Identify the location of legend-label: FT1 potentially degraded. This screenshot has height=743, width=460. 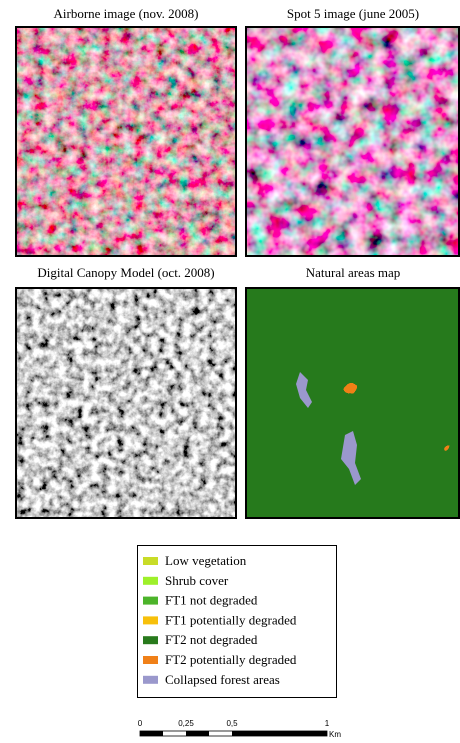
(231, 619).